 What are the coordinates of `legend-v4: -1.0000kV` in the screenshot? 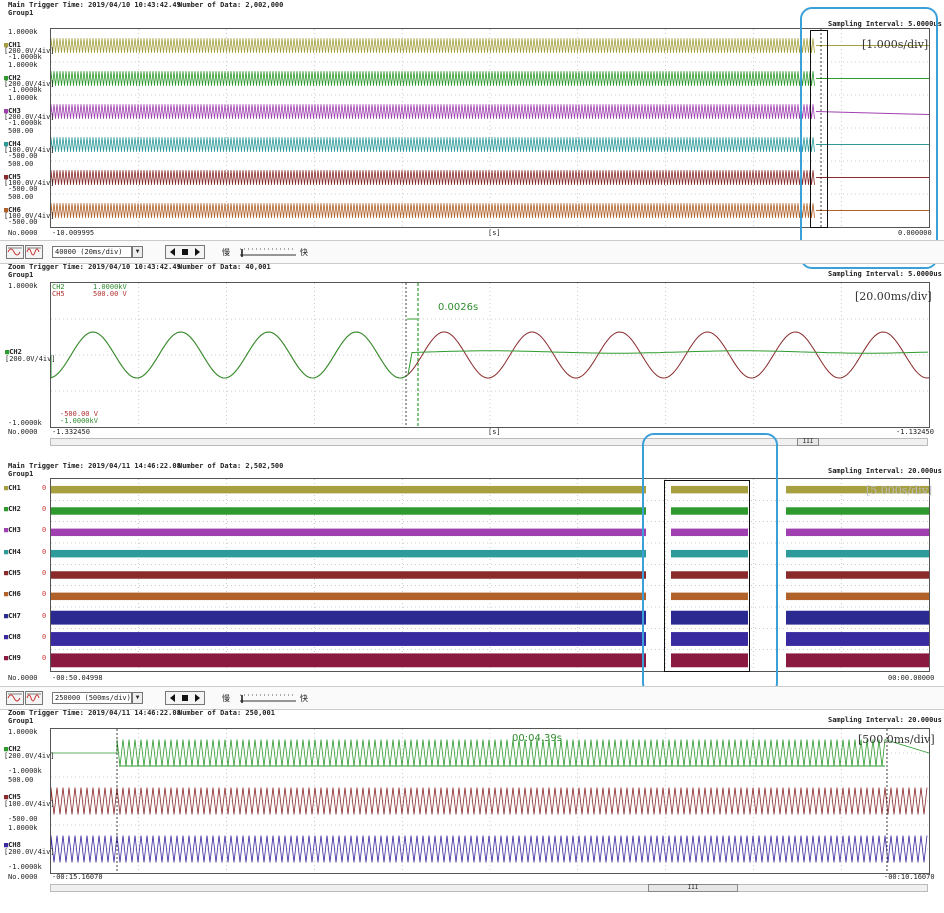 It's located at (79, 421).